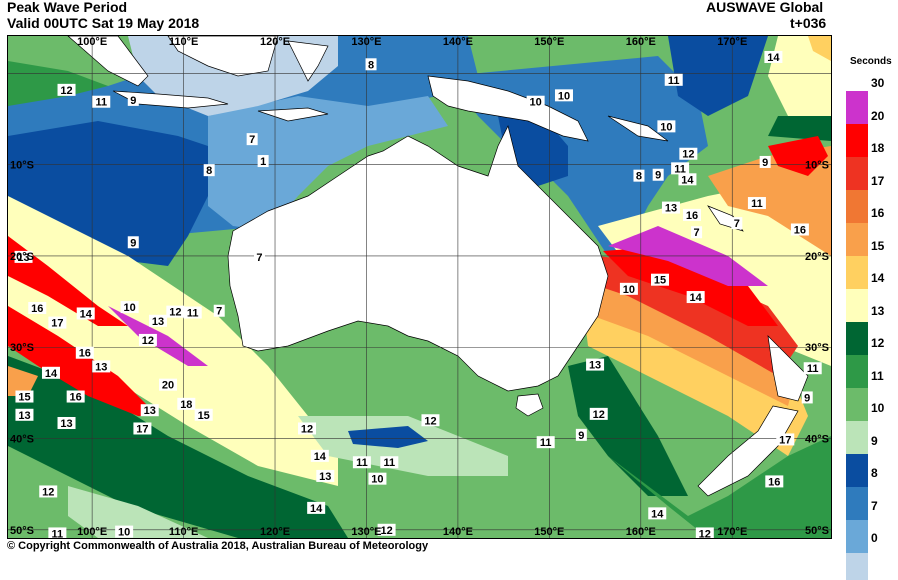 Image resolution: width=898 pixels, height=580 pixels. Describe the element at coordinates (366, 42) in the screenshot. I see `longitude-label-top: 130°E` at that location.